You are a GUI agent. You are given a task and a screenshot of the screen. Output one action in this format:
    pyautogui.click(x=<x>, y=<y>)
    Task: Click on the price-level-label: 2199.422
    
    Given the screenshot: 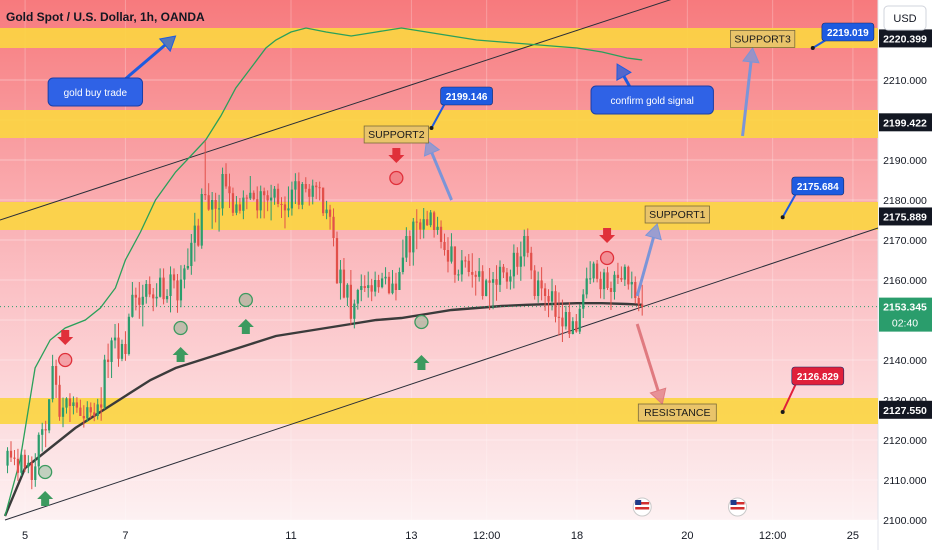 What is the action you would take?
    pyautogui.click(x=905, y=122)
    